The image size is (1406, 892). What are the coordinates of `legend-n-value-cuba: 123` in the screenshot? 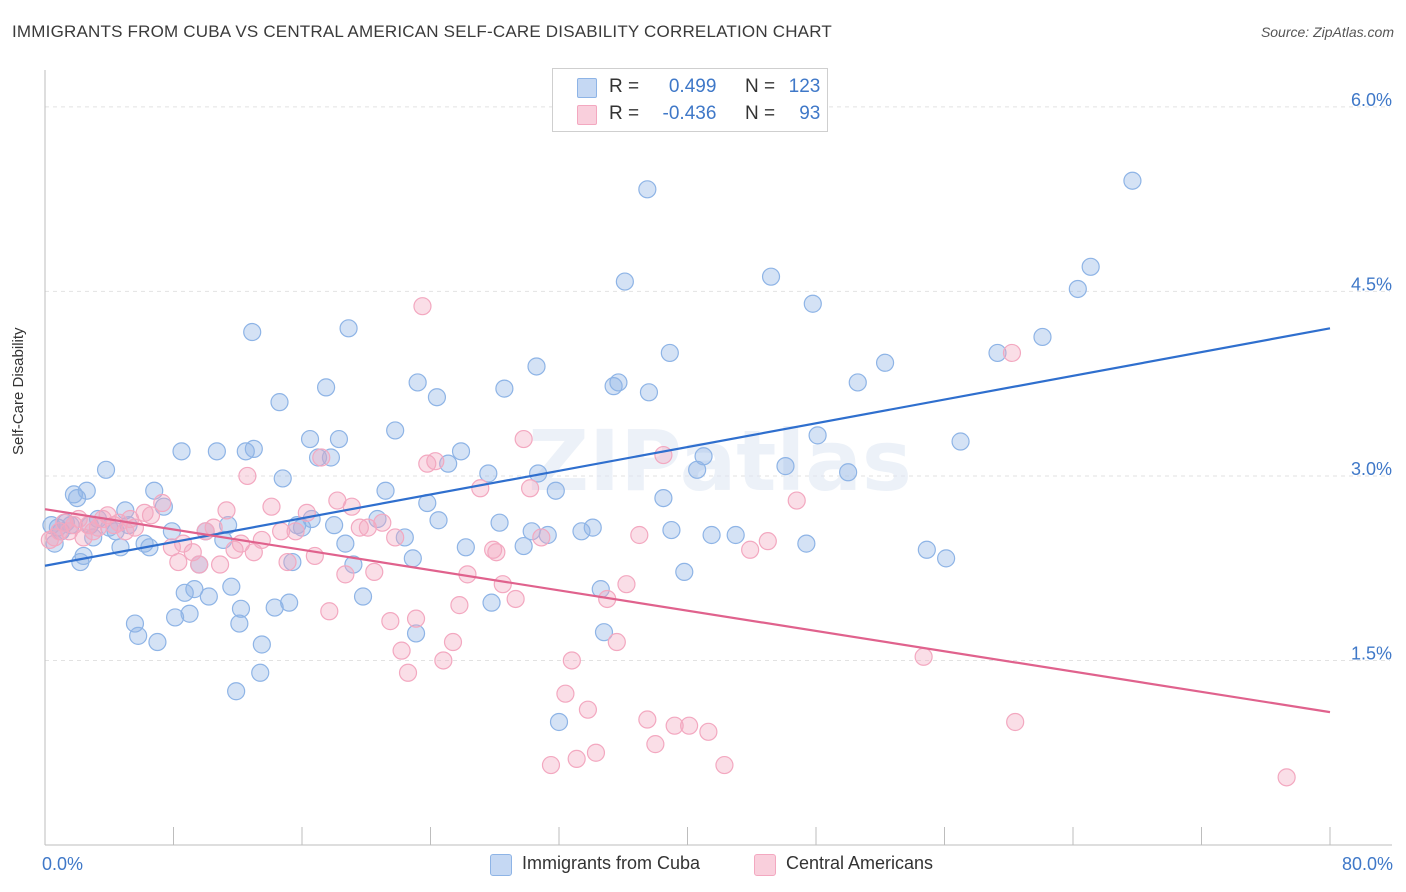 It's located at (804, 86).